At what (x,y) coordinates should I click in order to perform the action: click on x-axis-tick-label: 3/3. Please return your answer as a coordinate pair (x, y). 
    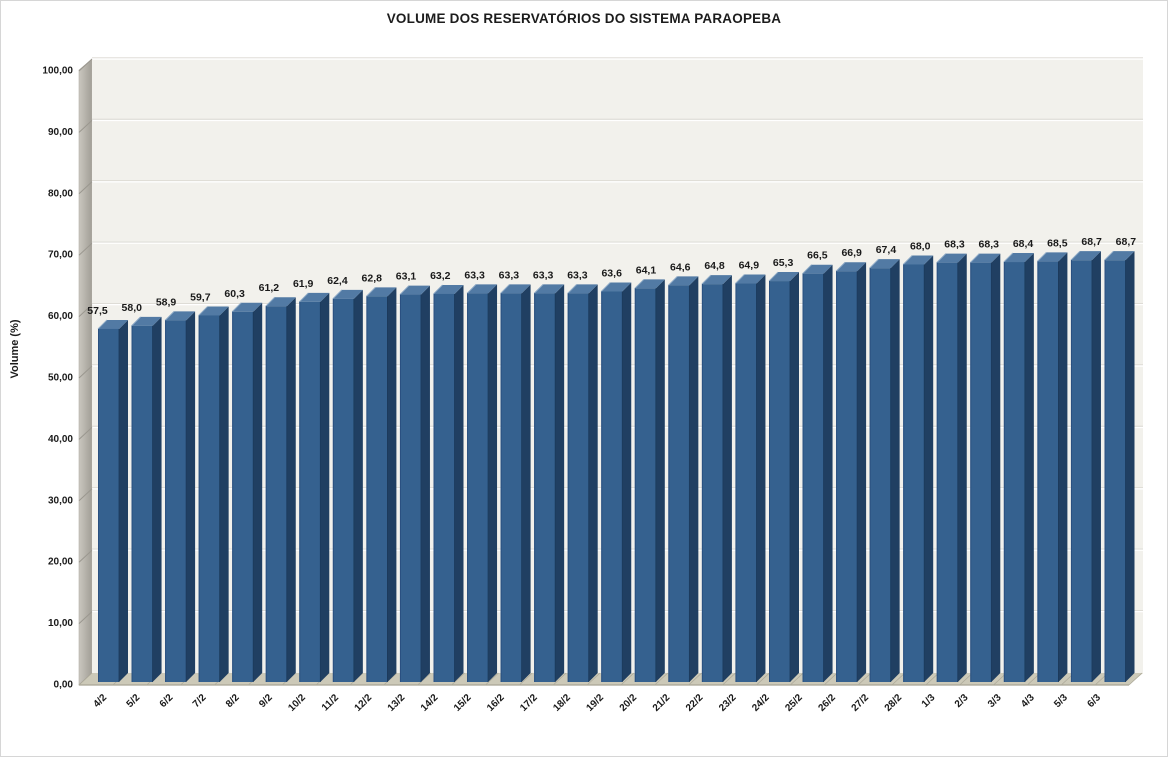
    Looking at the image, I should click on (995, 701).